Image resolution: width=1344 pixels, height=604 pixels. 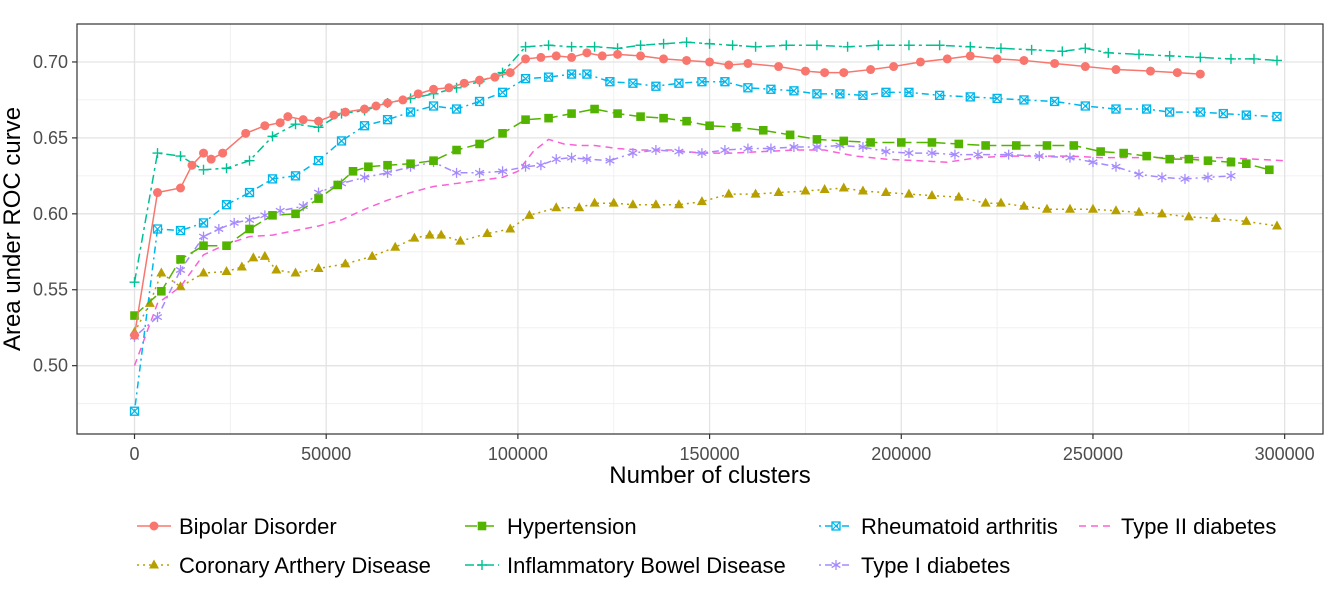 What do you see at coordinates (50, 138) in the screenshot?
I see `y-tick-label: 0.65` at bounding box center [50, 138].